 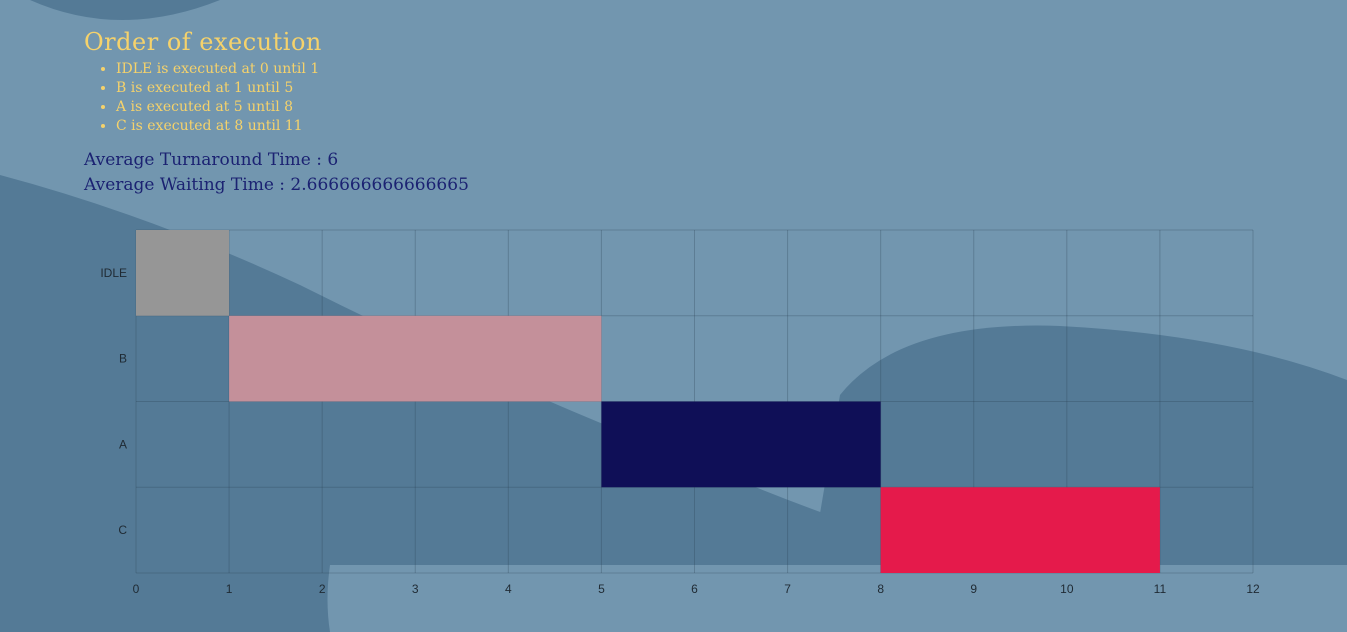 What do you see at coordinates (123, 359) in the screenshot?
I see `y-tick-label: B` at bounding box center [123, 359].